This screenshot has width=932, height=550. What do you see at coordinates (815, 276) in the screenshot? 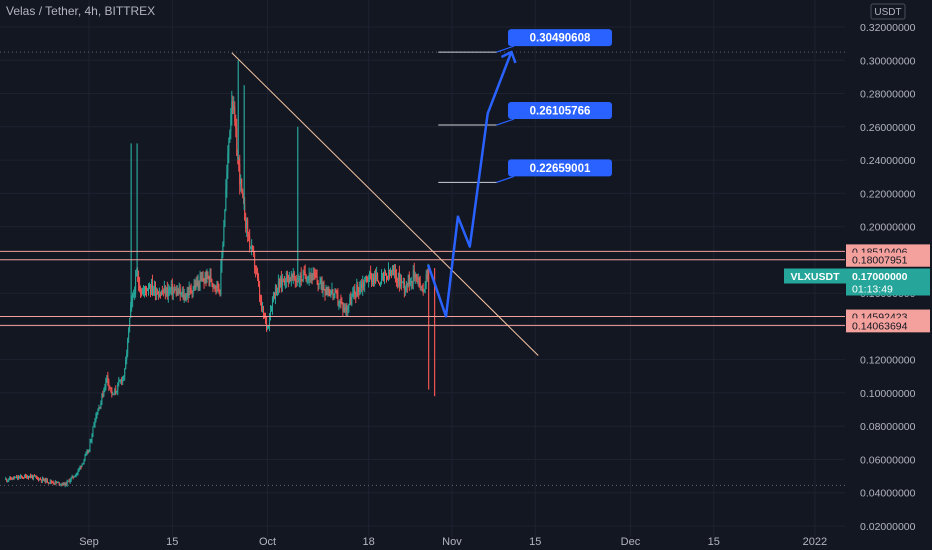
I see `symbol-tag` at bounding box center [815, 276].